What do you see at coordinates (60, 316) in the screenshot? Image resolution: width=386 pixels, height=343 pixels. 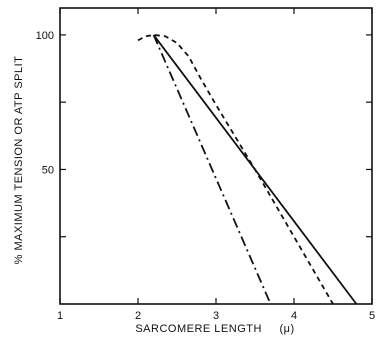 I see `x-tick-label: 1` at bounding box center [60, 316].